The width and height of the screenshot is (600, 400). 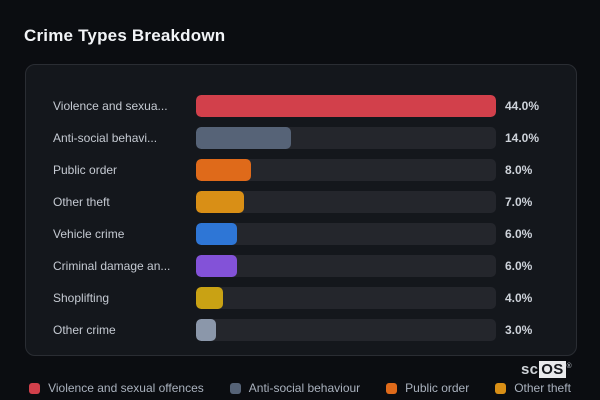 What do you see at coordinates (522, 106) in the screenshot?
I see `value-label: 44.0%` at bounding box center [522, 106].